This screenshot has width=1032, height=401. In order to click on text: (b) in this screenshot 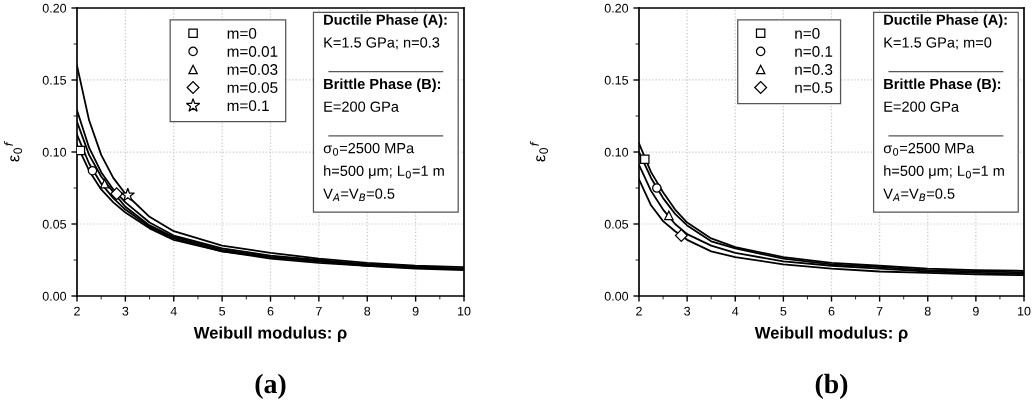, I will do `click(831, 386)`.